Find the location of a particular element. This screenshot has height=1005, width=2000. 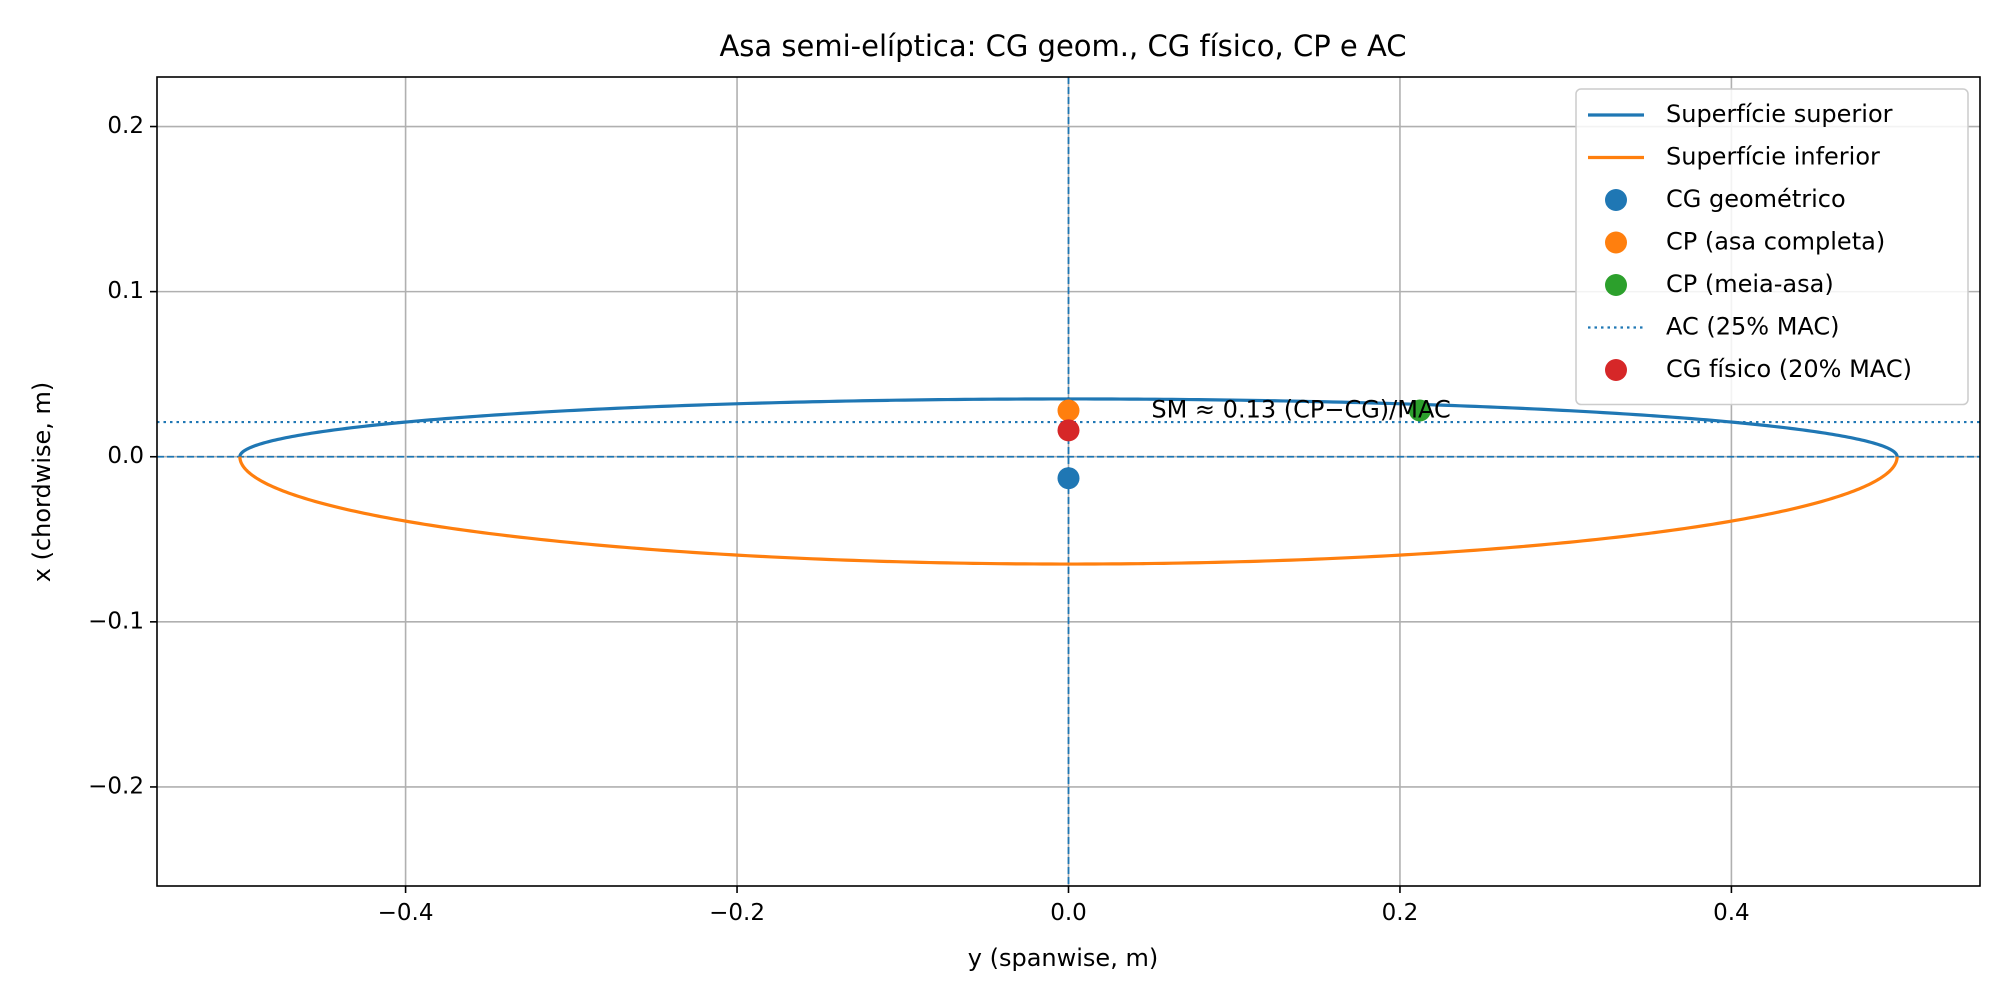

y-tick-label: 0.0 is located at coordinates (125, 456).